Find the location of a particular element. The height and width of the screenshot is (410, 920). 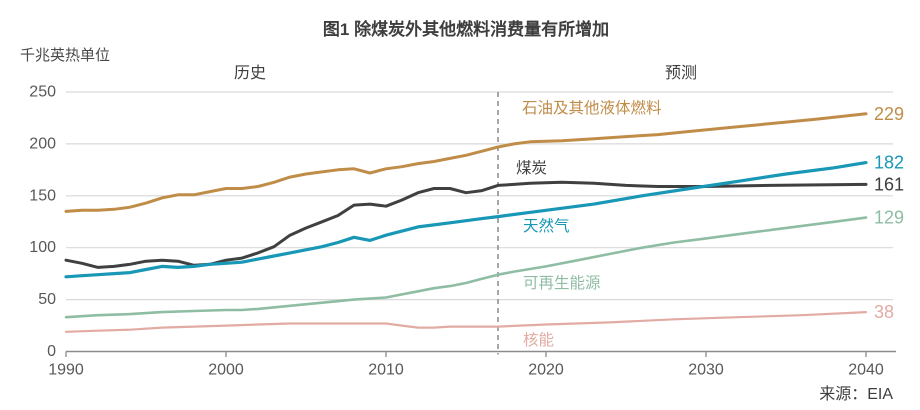

x-tick-label: 1990 is located at coordinates (66, 370).